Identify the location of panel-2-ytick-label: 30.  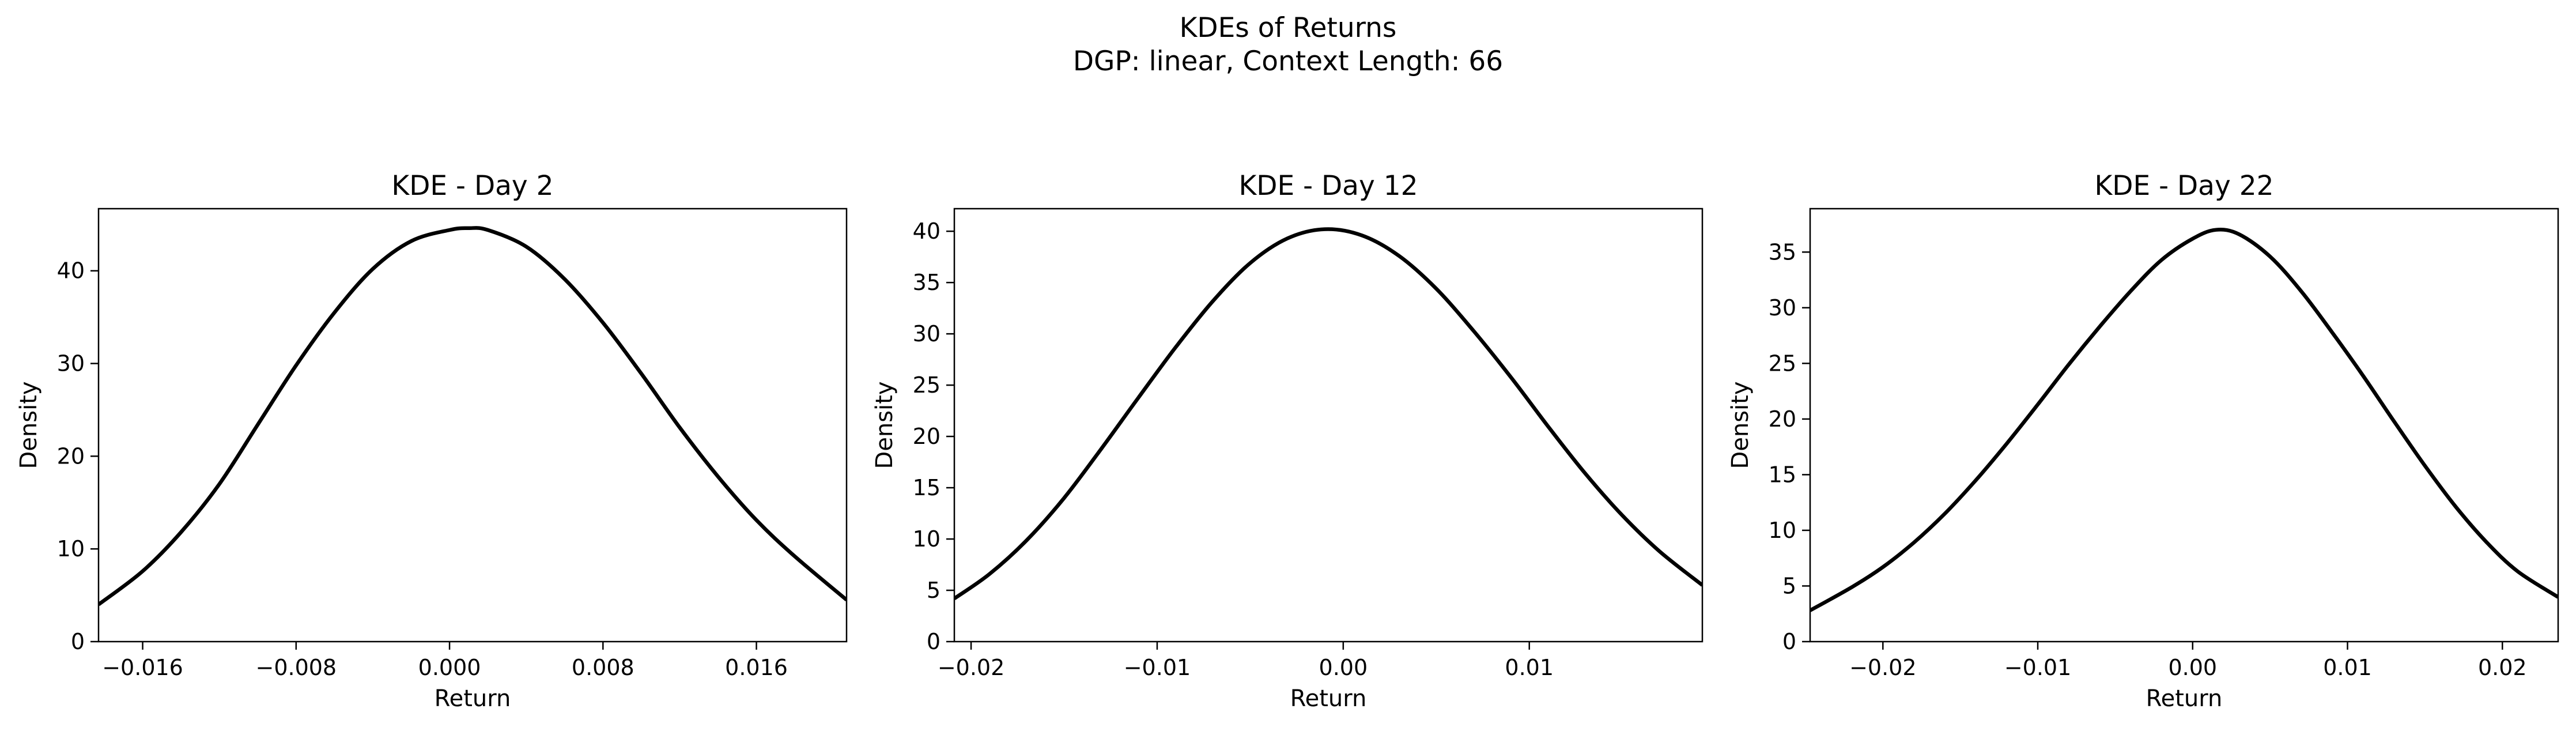
(926, 333).